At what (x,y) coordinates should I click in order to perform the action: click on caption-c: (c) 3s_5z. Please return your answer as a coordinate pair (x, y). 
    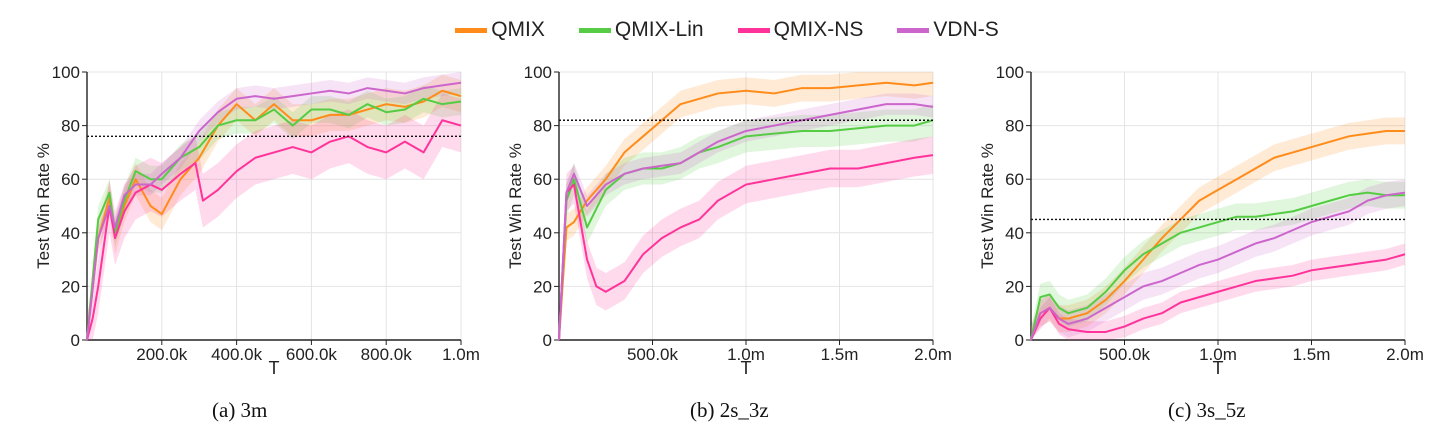
    Looking at the image, I should click on (1207, 410).